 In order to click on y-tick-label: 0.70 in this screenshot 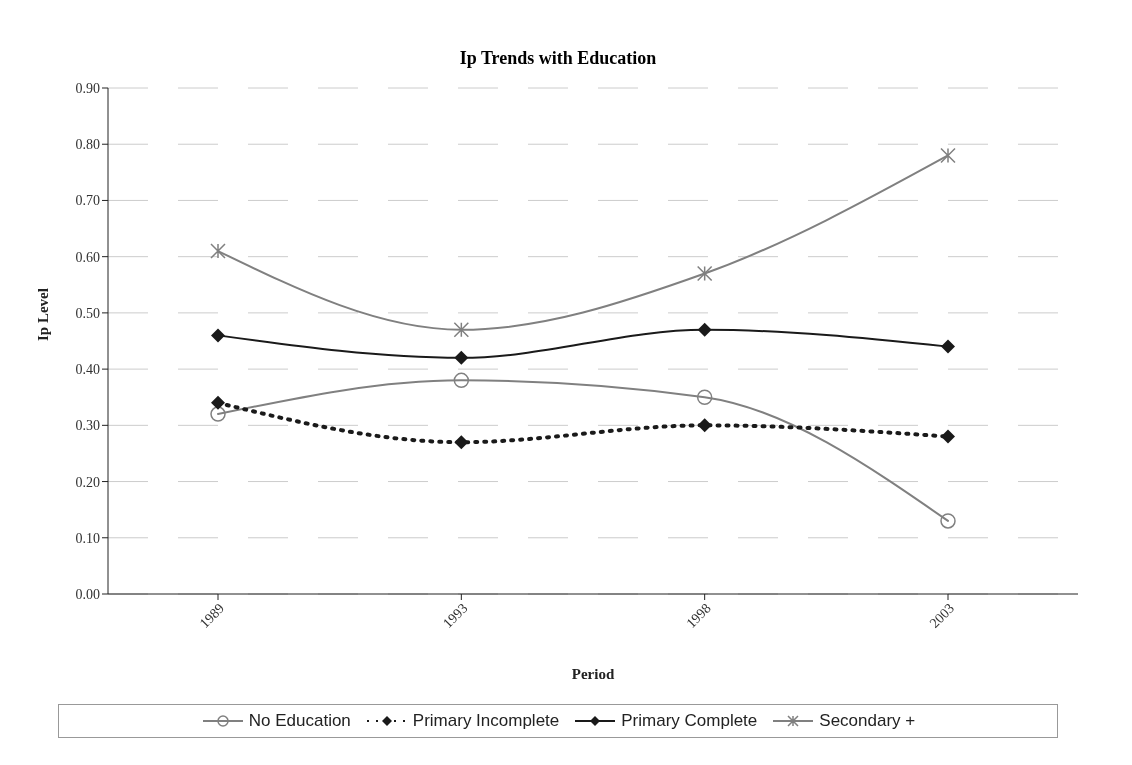, I will do `click(87, 201)`.